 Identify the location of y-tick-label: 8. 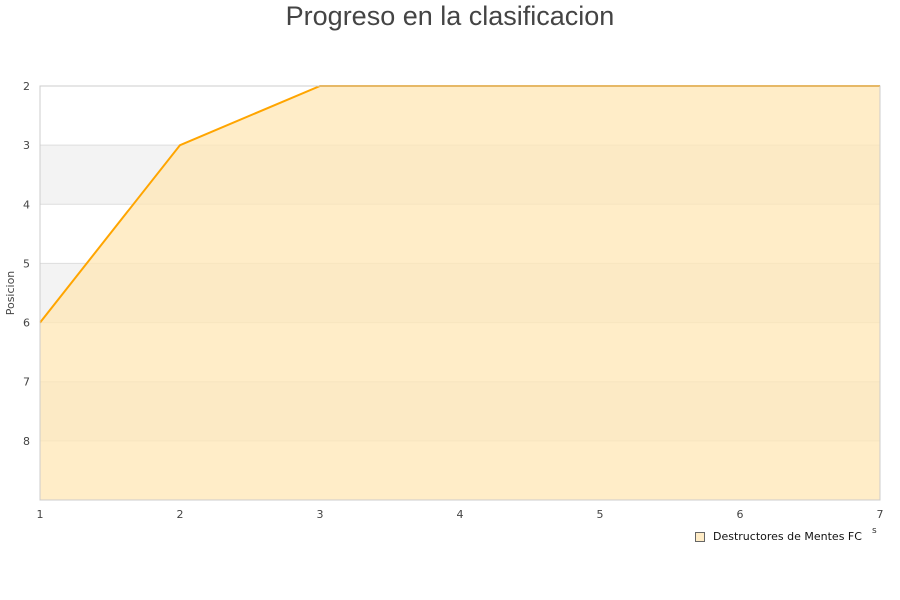
(26, 441).